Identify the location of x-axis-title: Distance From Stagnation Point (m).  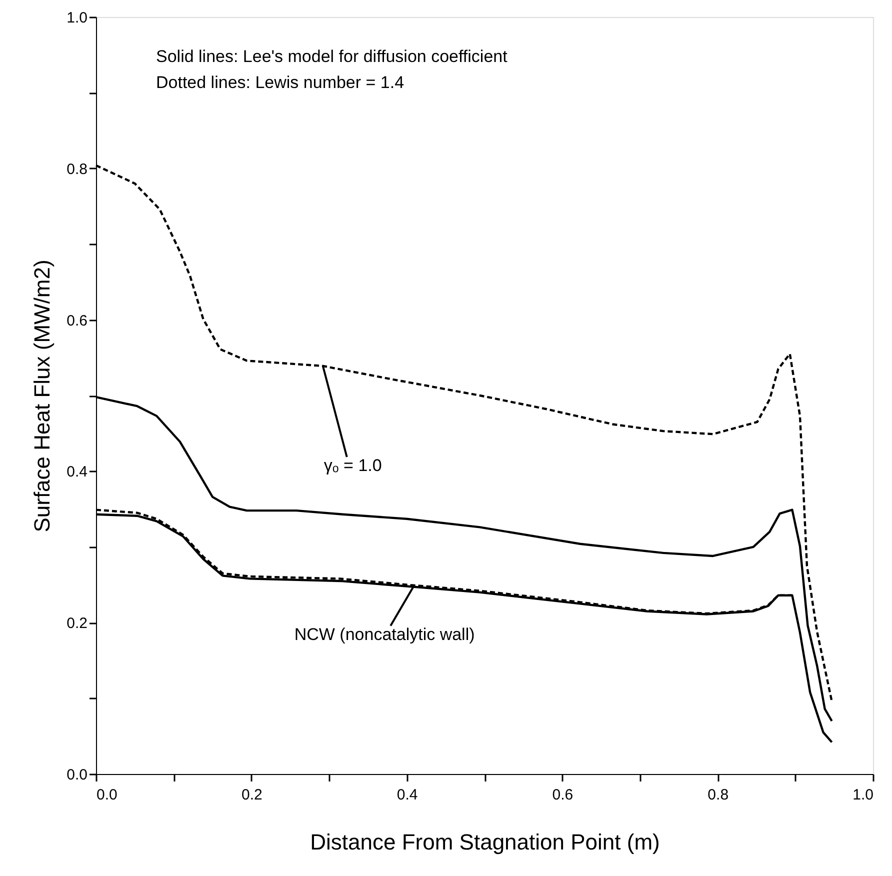
(485, 842).